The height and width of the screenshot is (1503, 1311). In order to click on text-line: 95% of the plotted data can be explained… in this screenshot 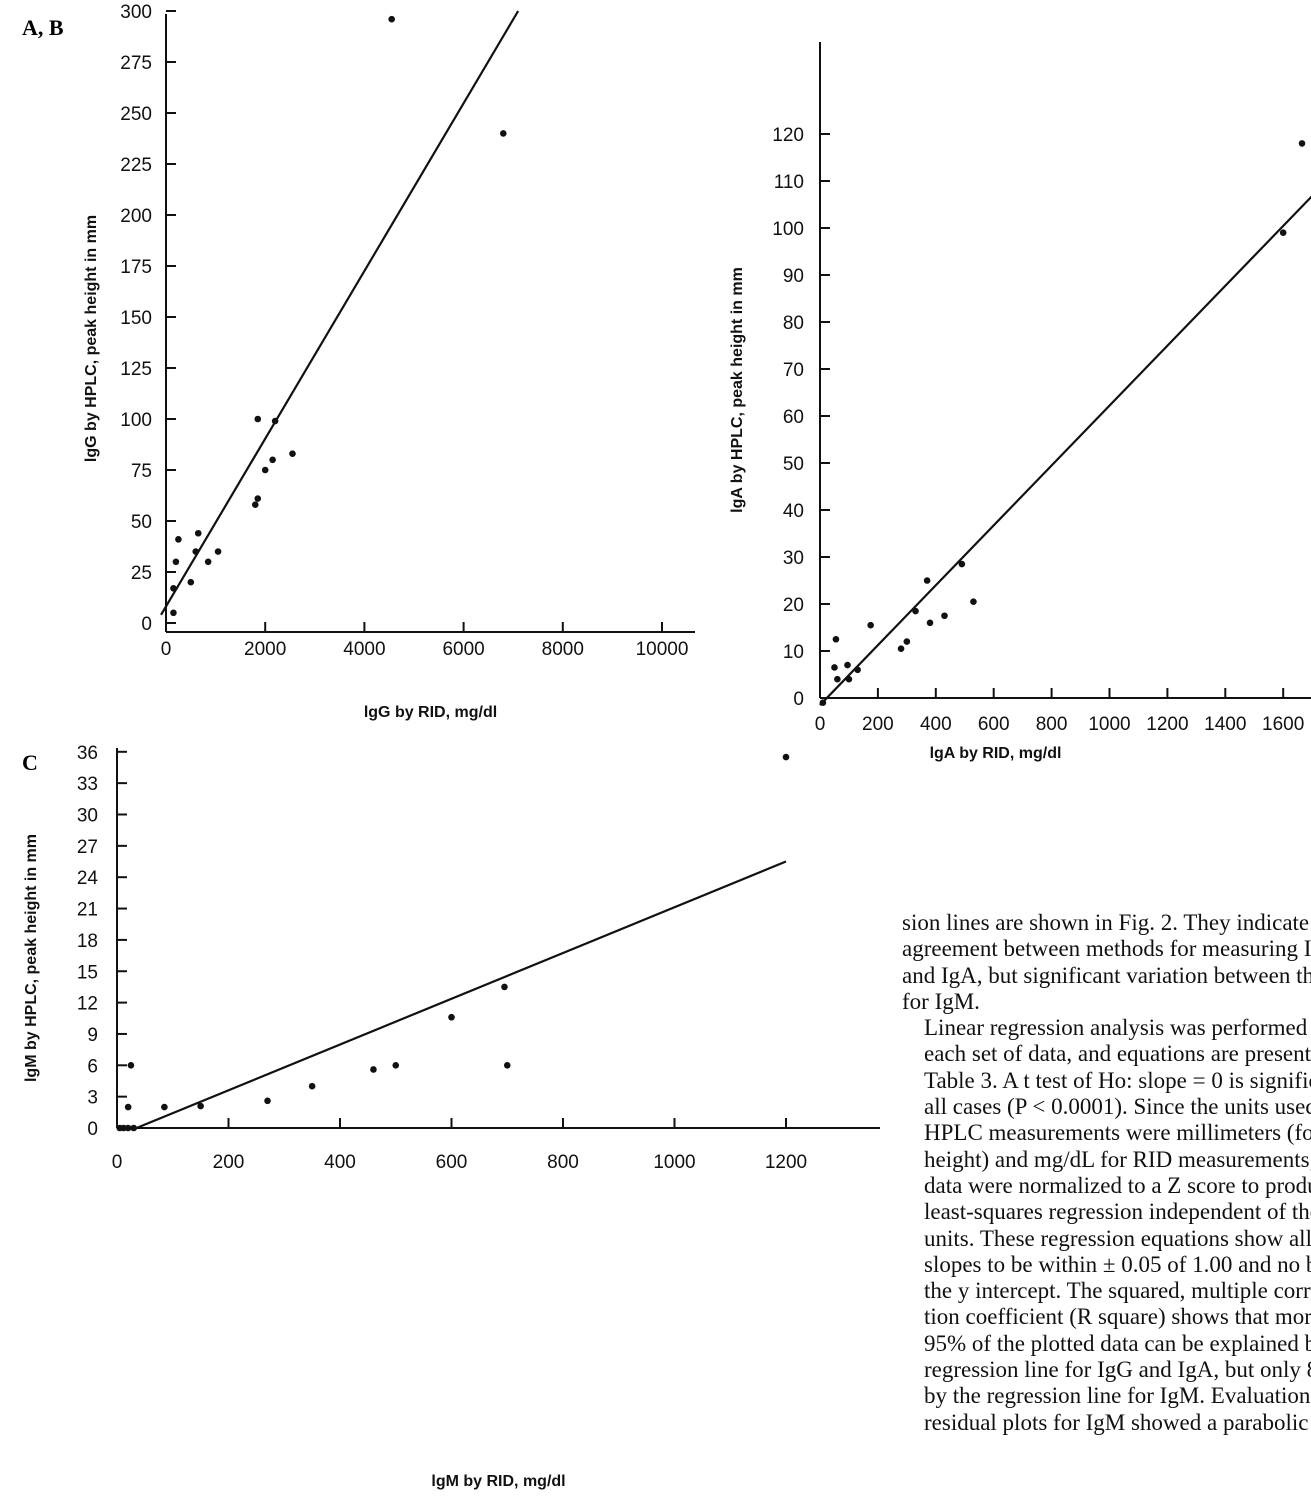, I will do `click(1117, 1343)`.